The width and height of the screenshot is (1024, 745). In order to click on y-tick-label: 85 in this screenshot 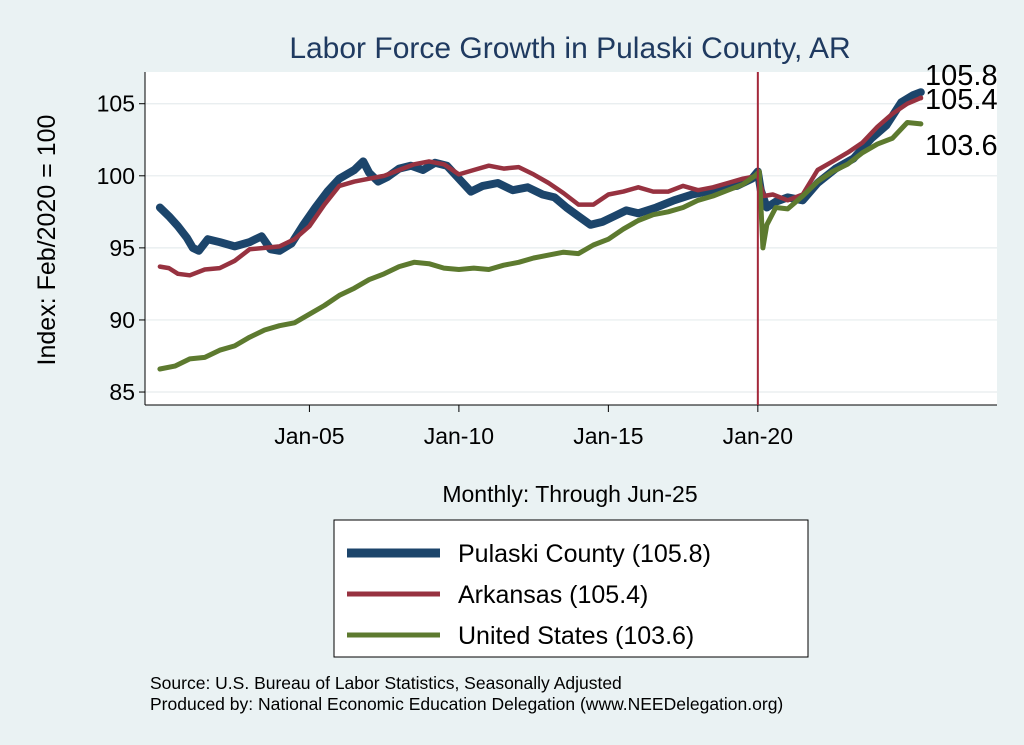, I will do `click(122, 392)`.